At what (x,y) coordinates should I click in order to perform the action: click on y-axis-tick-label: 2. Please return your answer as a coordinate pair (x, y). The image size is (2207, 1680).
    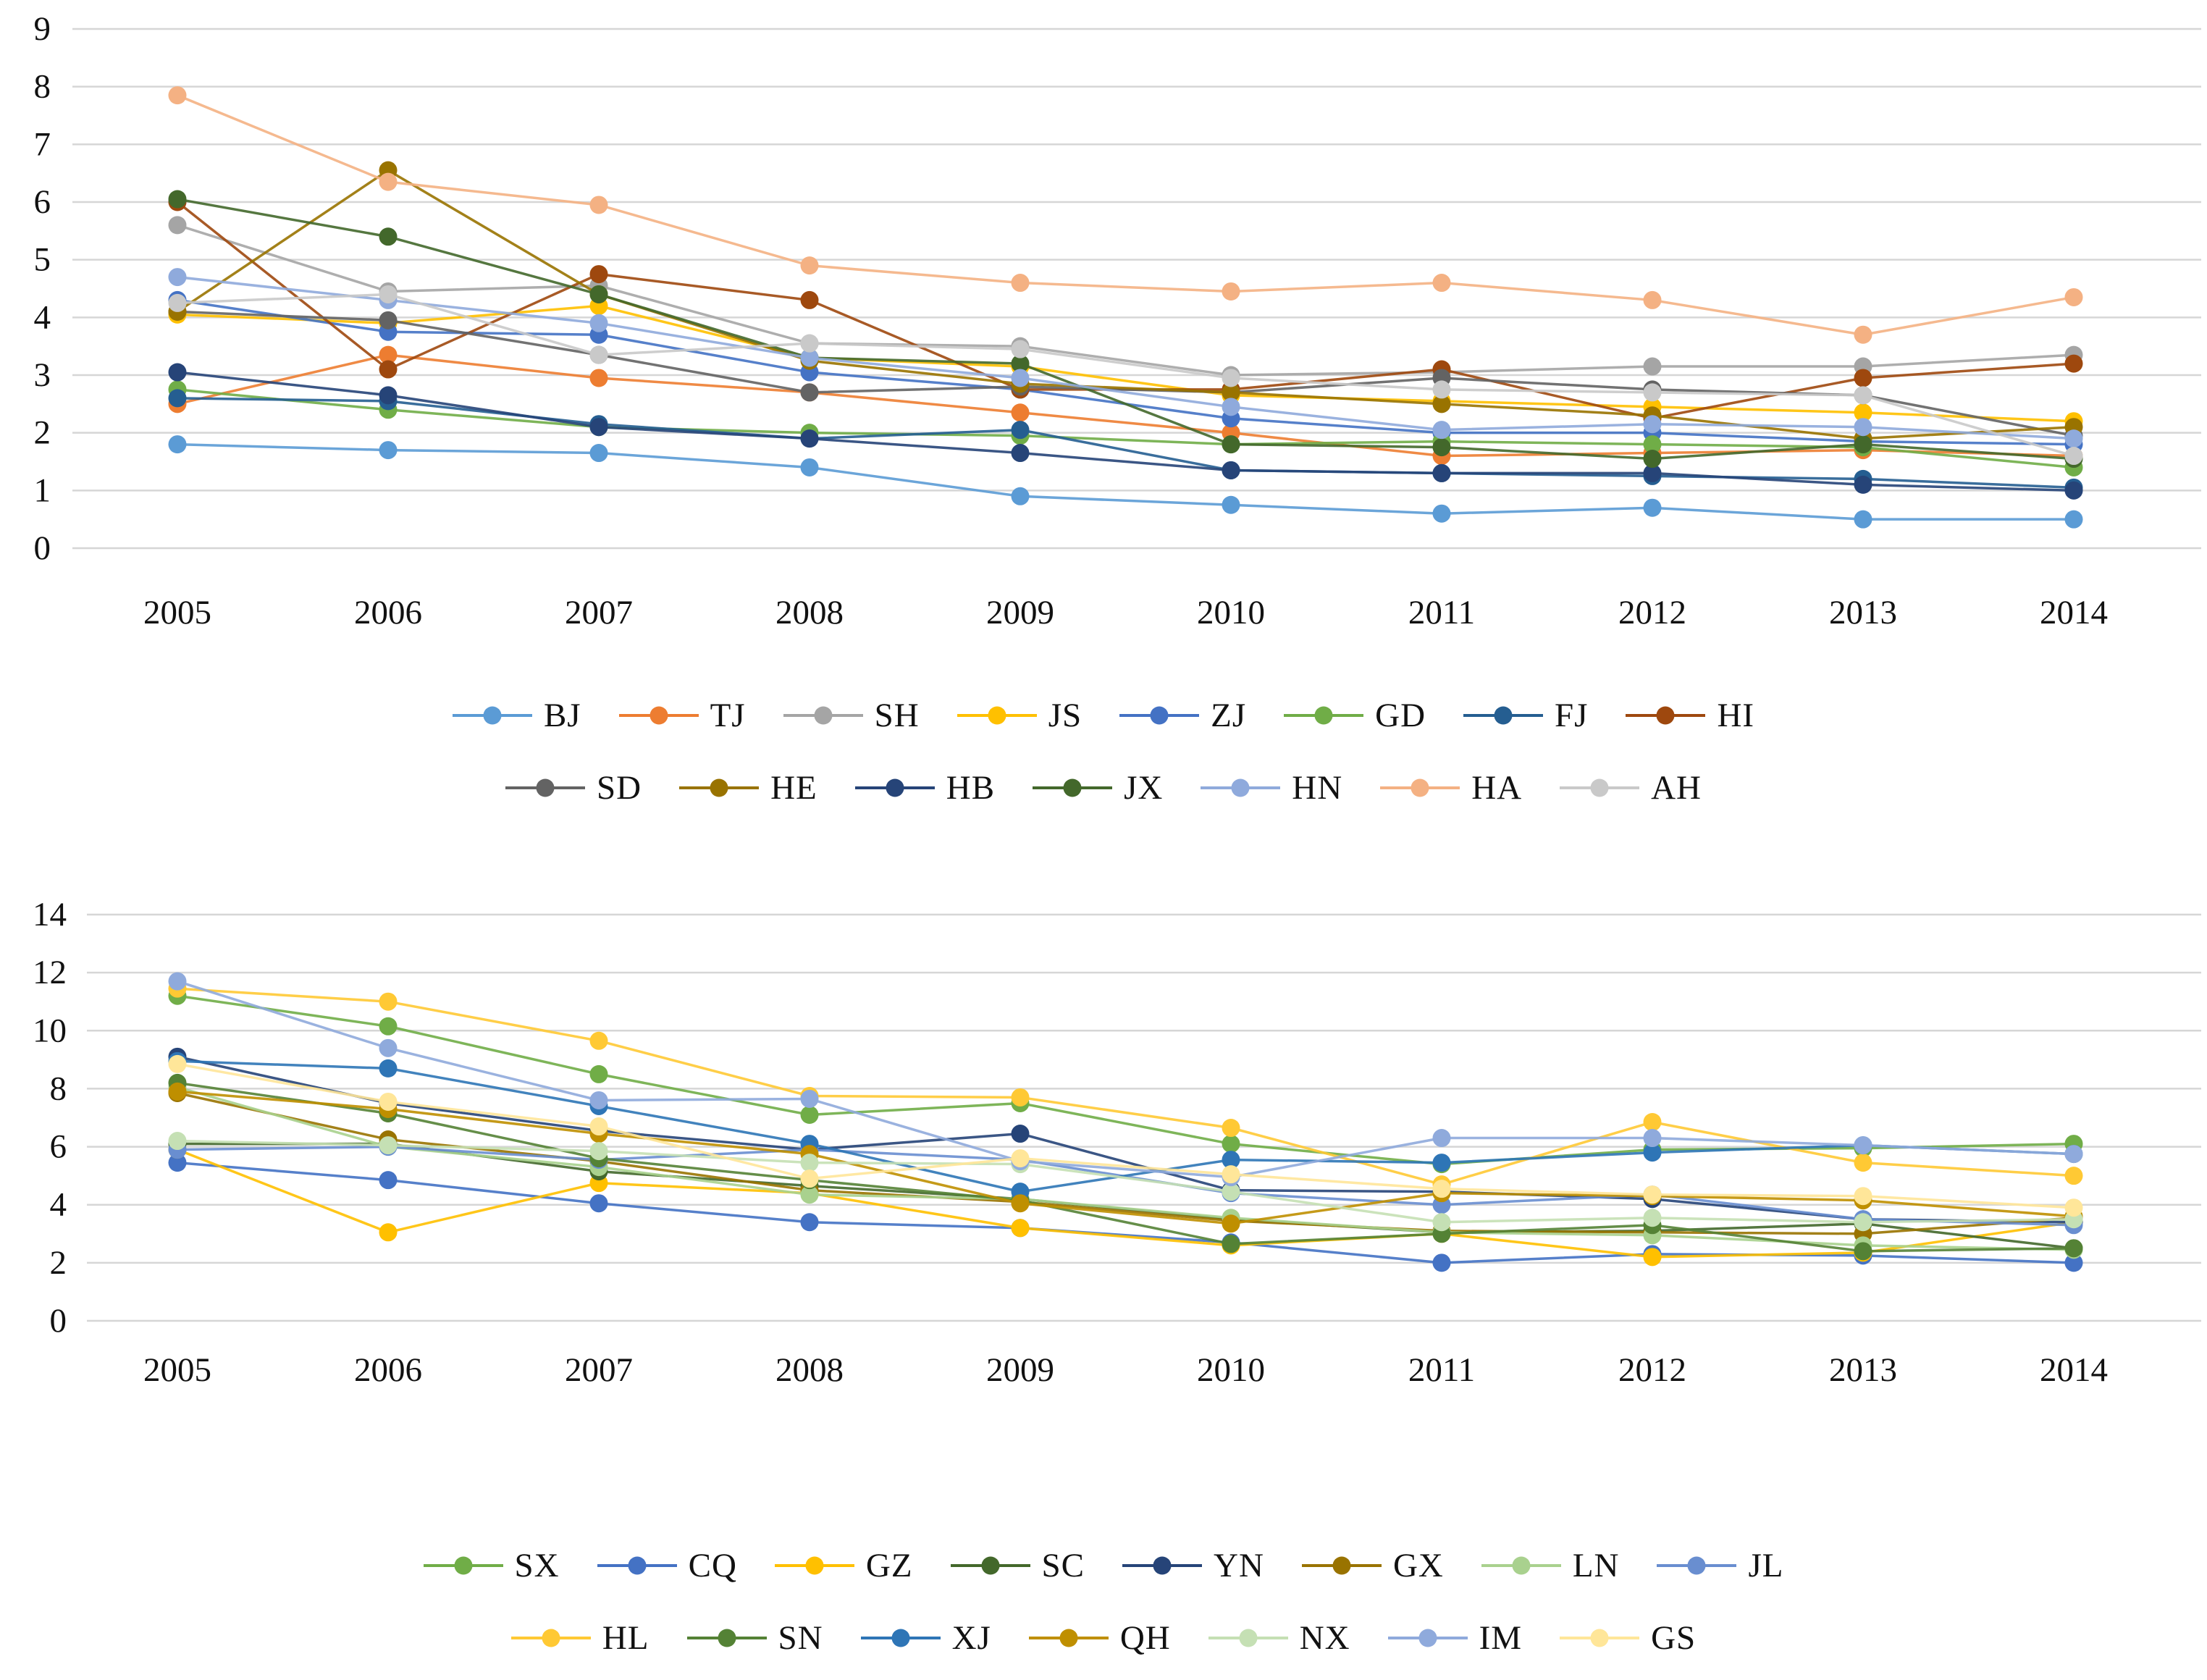
    Looking at the image, I should click on (43, 433).